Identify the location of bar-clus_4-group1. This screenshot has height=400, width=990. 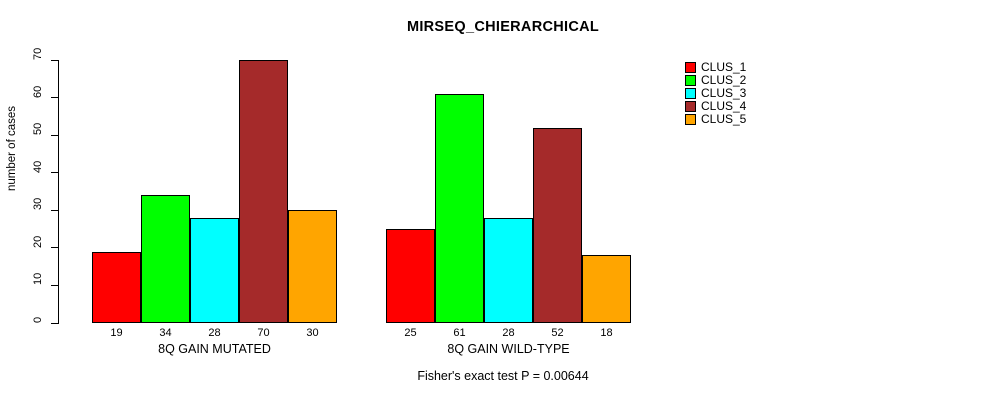
(263, 191).